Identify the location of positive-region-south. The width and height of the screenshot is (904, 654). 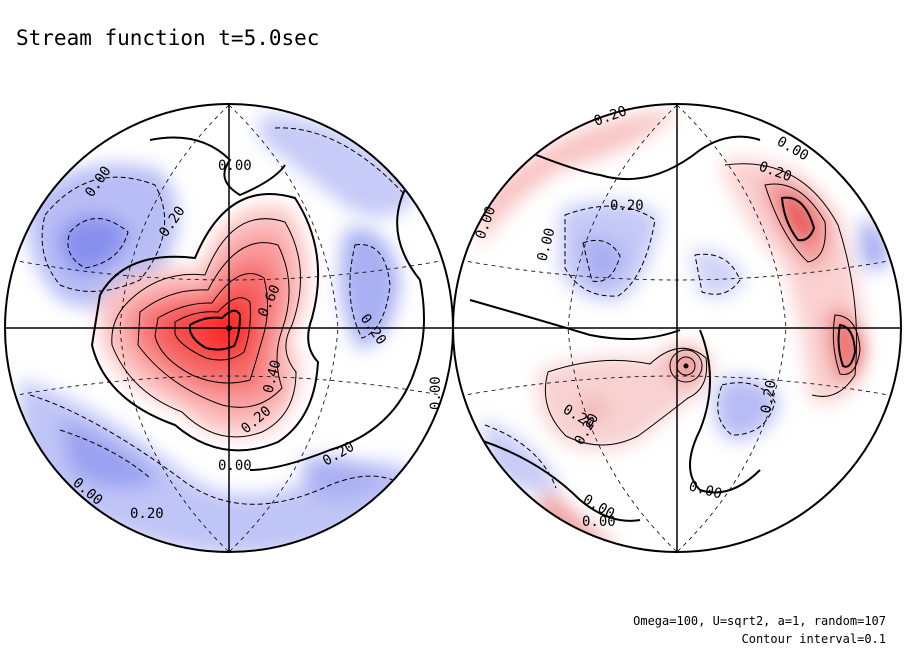
(624, 396).